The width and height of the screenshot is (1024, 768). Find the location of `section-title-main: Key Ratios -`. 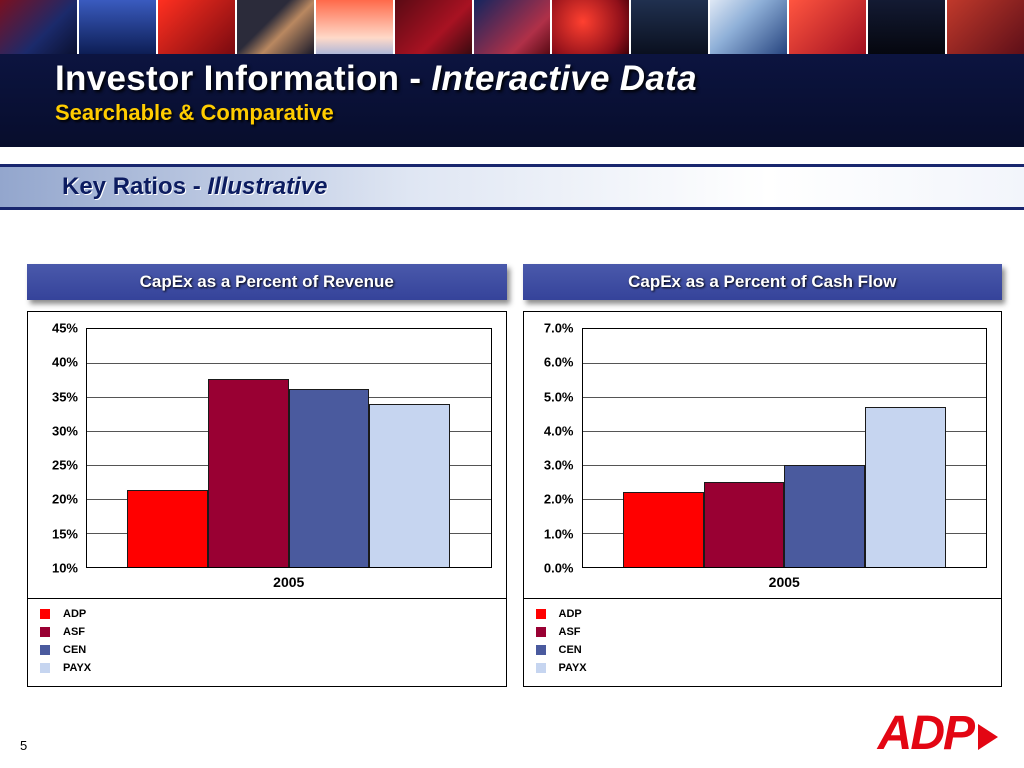

section-title-main: Key Ratios - is located at coordinates (135, 186).